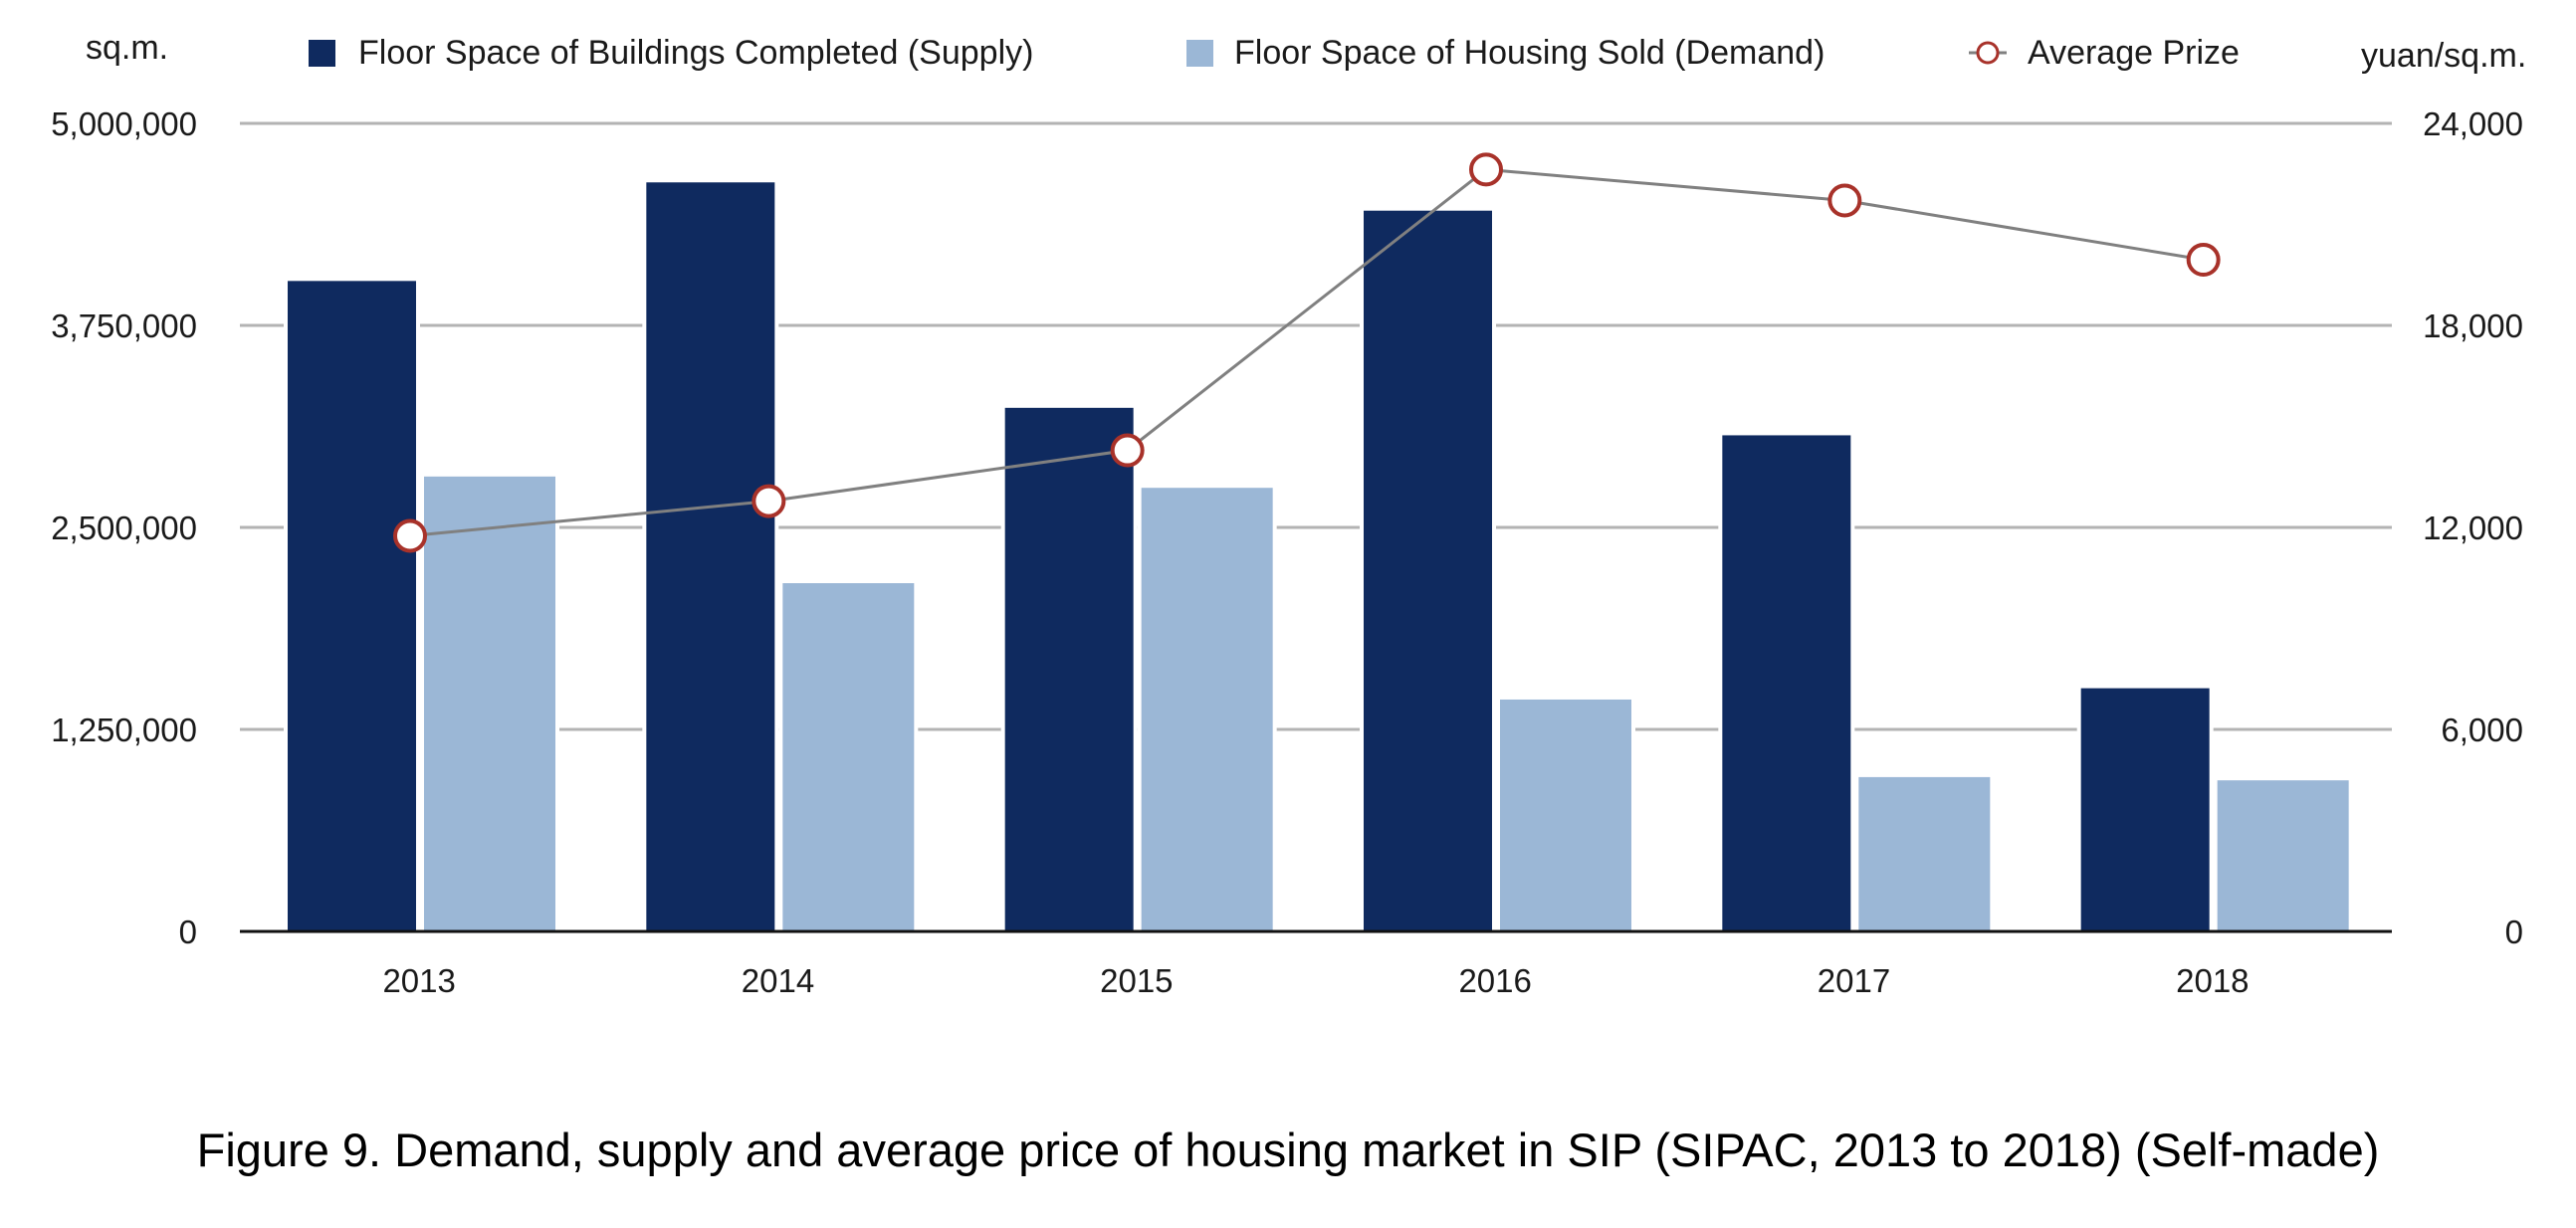 The image size is (2576, 1228). What do you see at coordinates (2482, 730) in the screenshot?
I see `y2-tick-label: 6,000` at bounding box center [2482, 730].